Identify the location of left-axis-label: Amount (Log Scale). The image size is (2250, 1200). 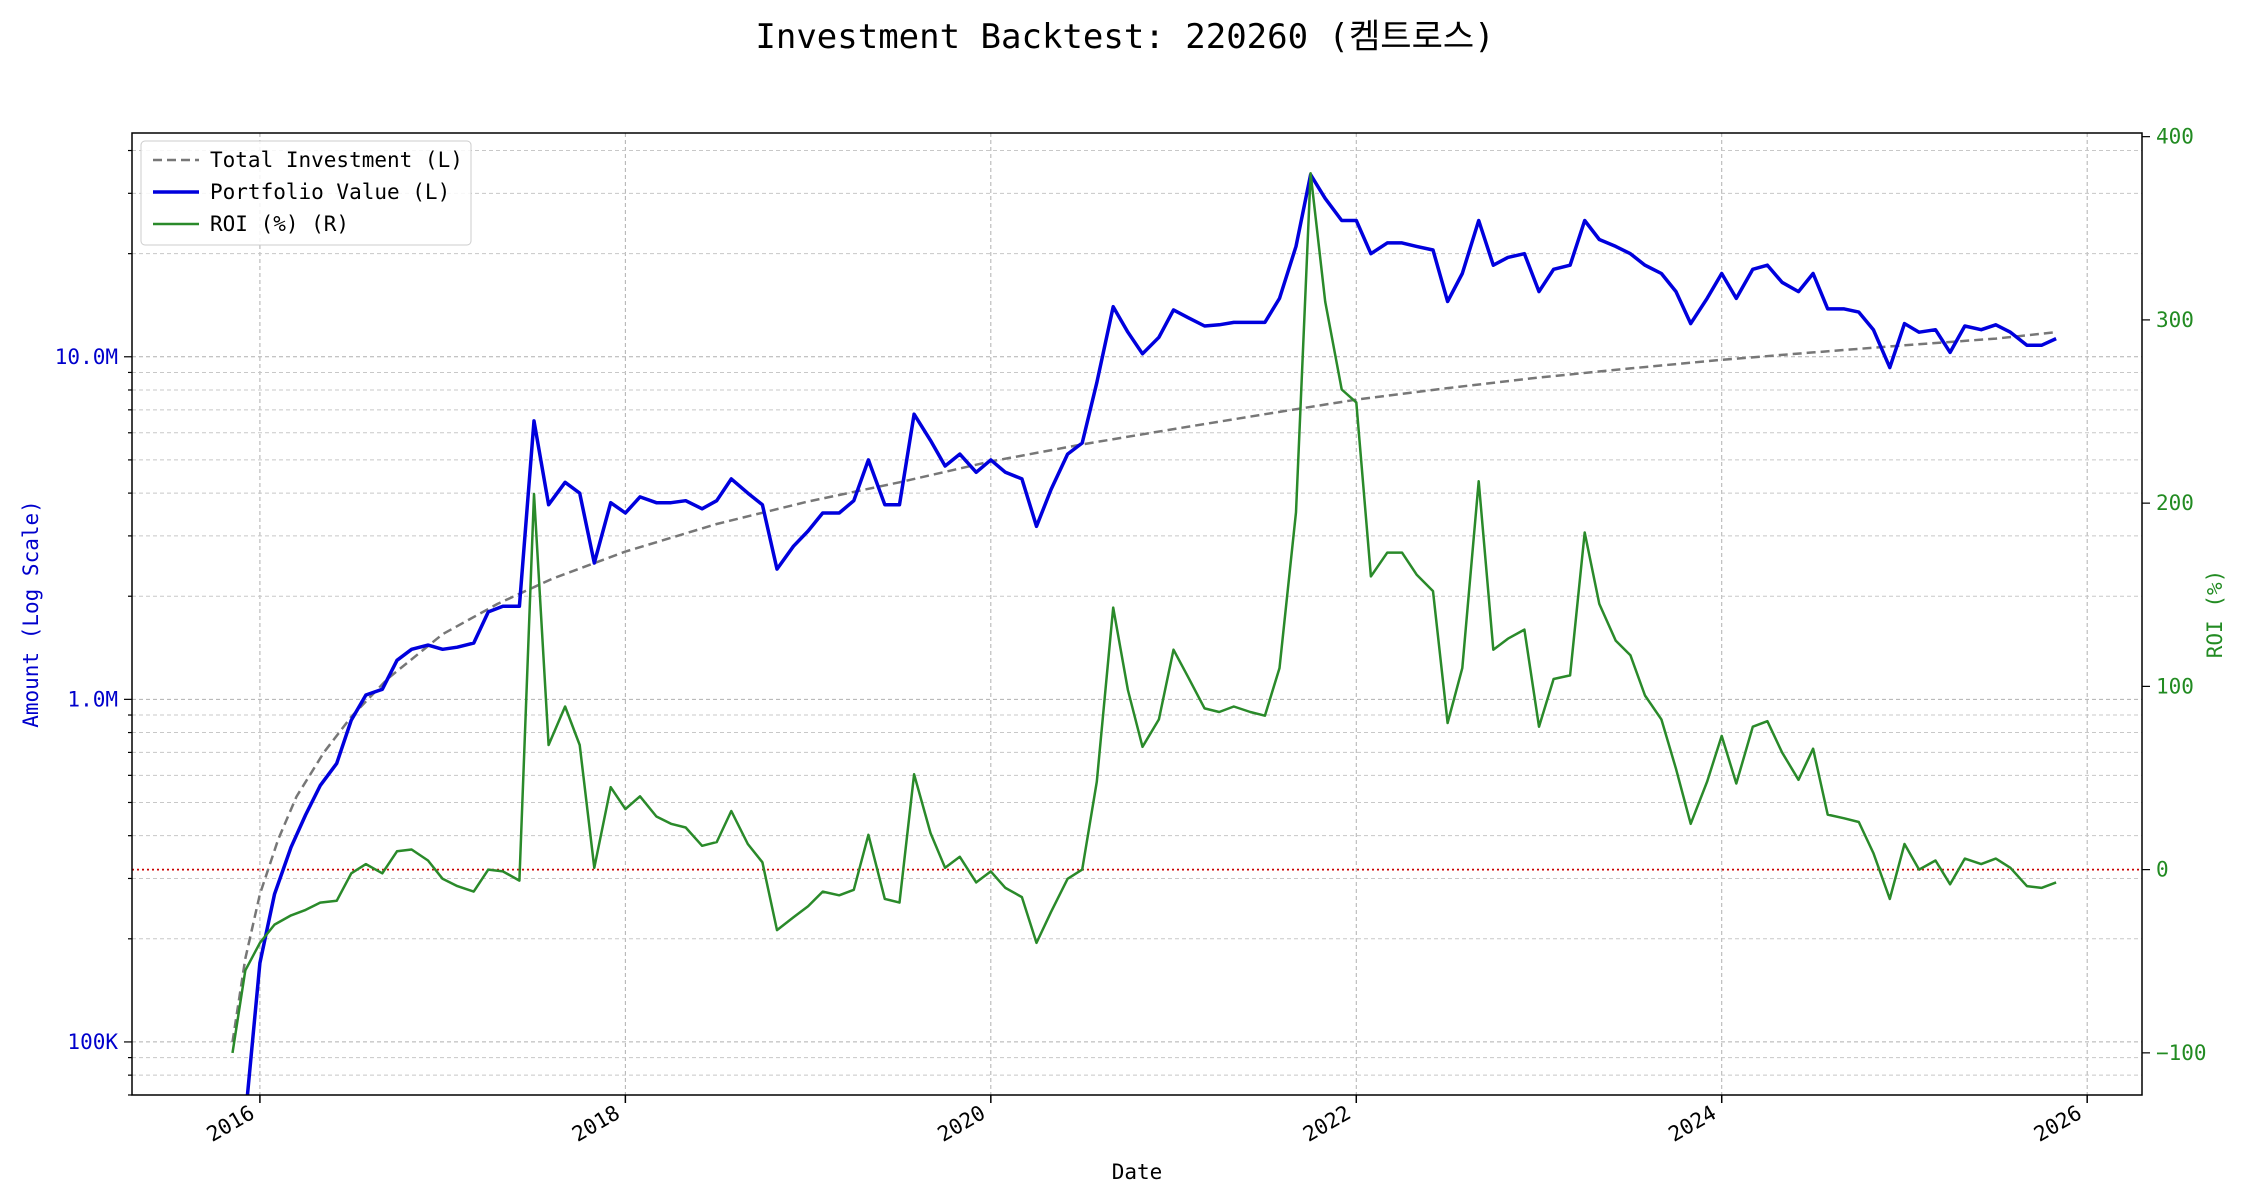
(31, 614).